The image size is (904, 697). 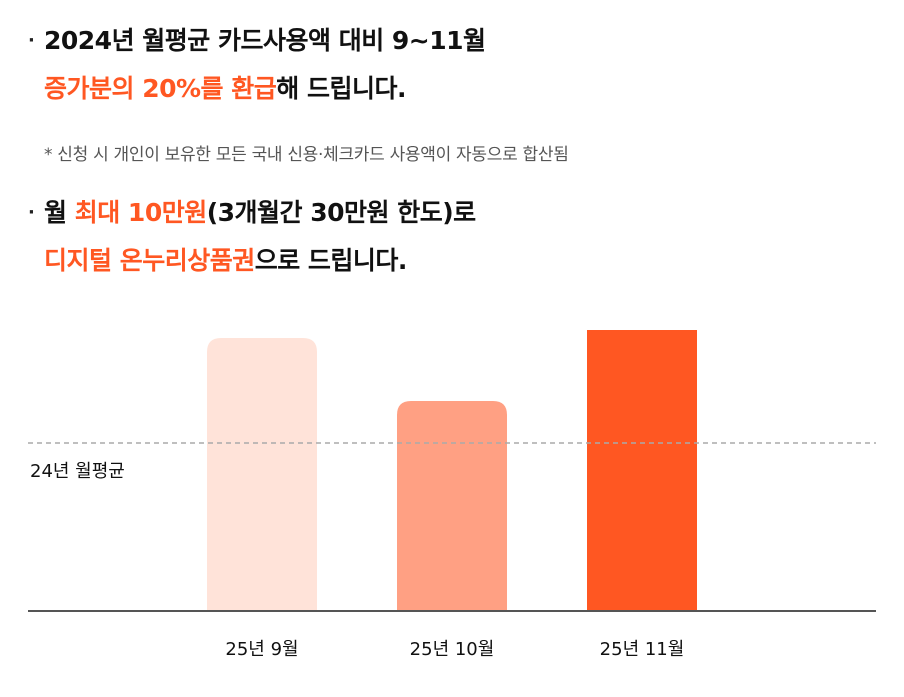 I want to click on headline2-line2-highlight: 디지털 온누리상품권, so click(x=149, y=260).